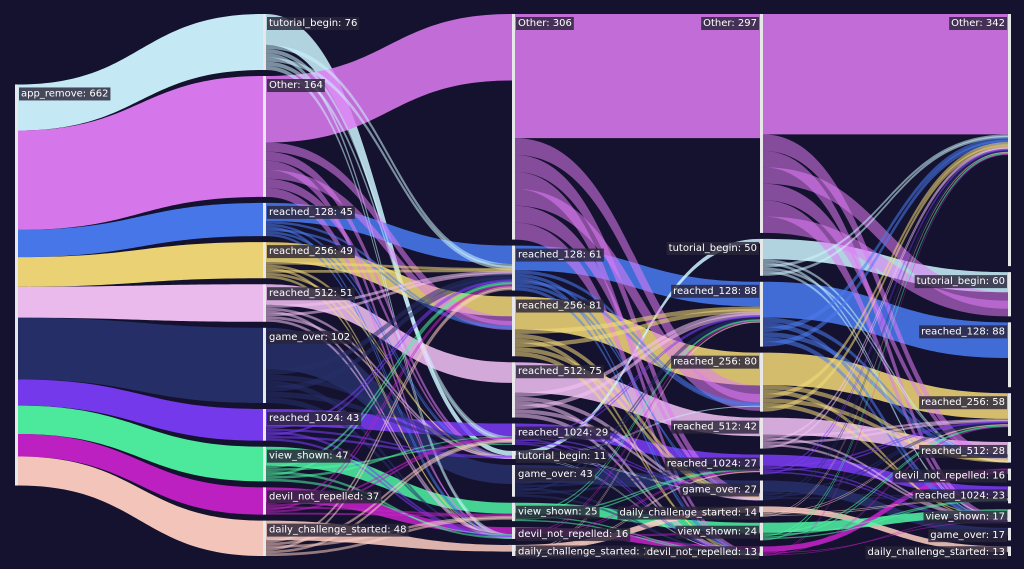 Image resolution: width=1024 pixels, height=569 pixels. I want to click on node-1-game_over, so click(264, 365).